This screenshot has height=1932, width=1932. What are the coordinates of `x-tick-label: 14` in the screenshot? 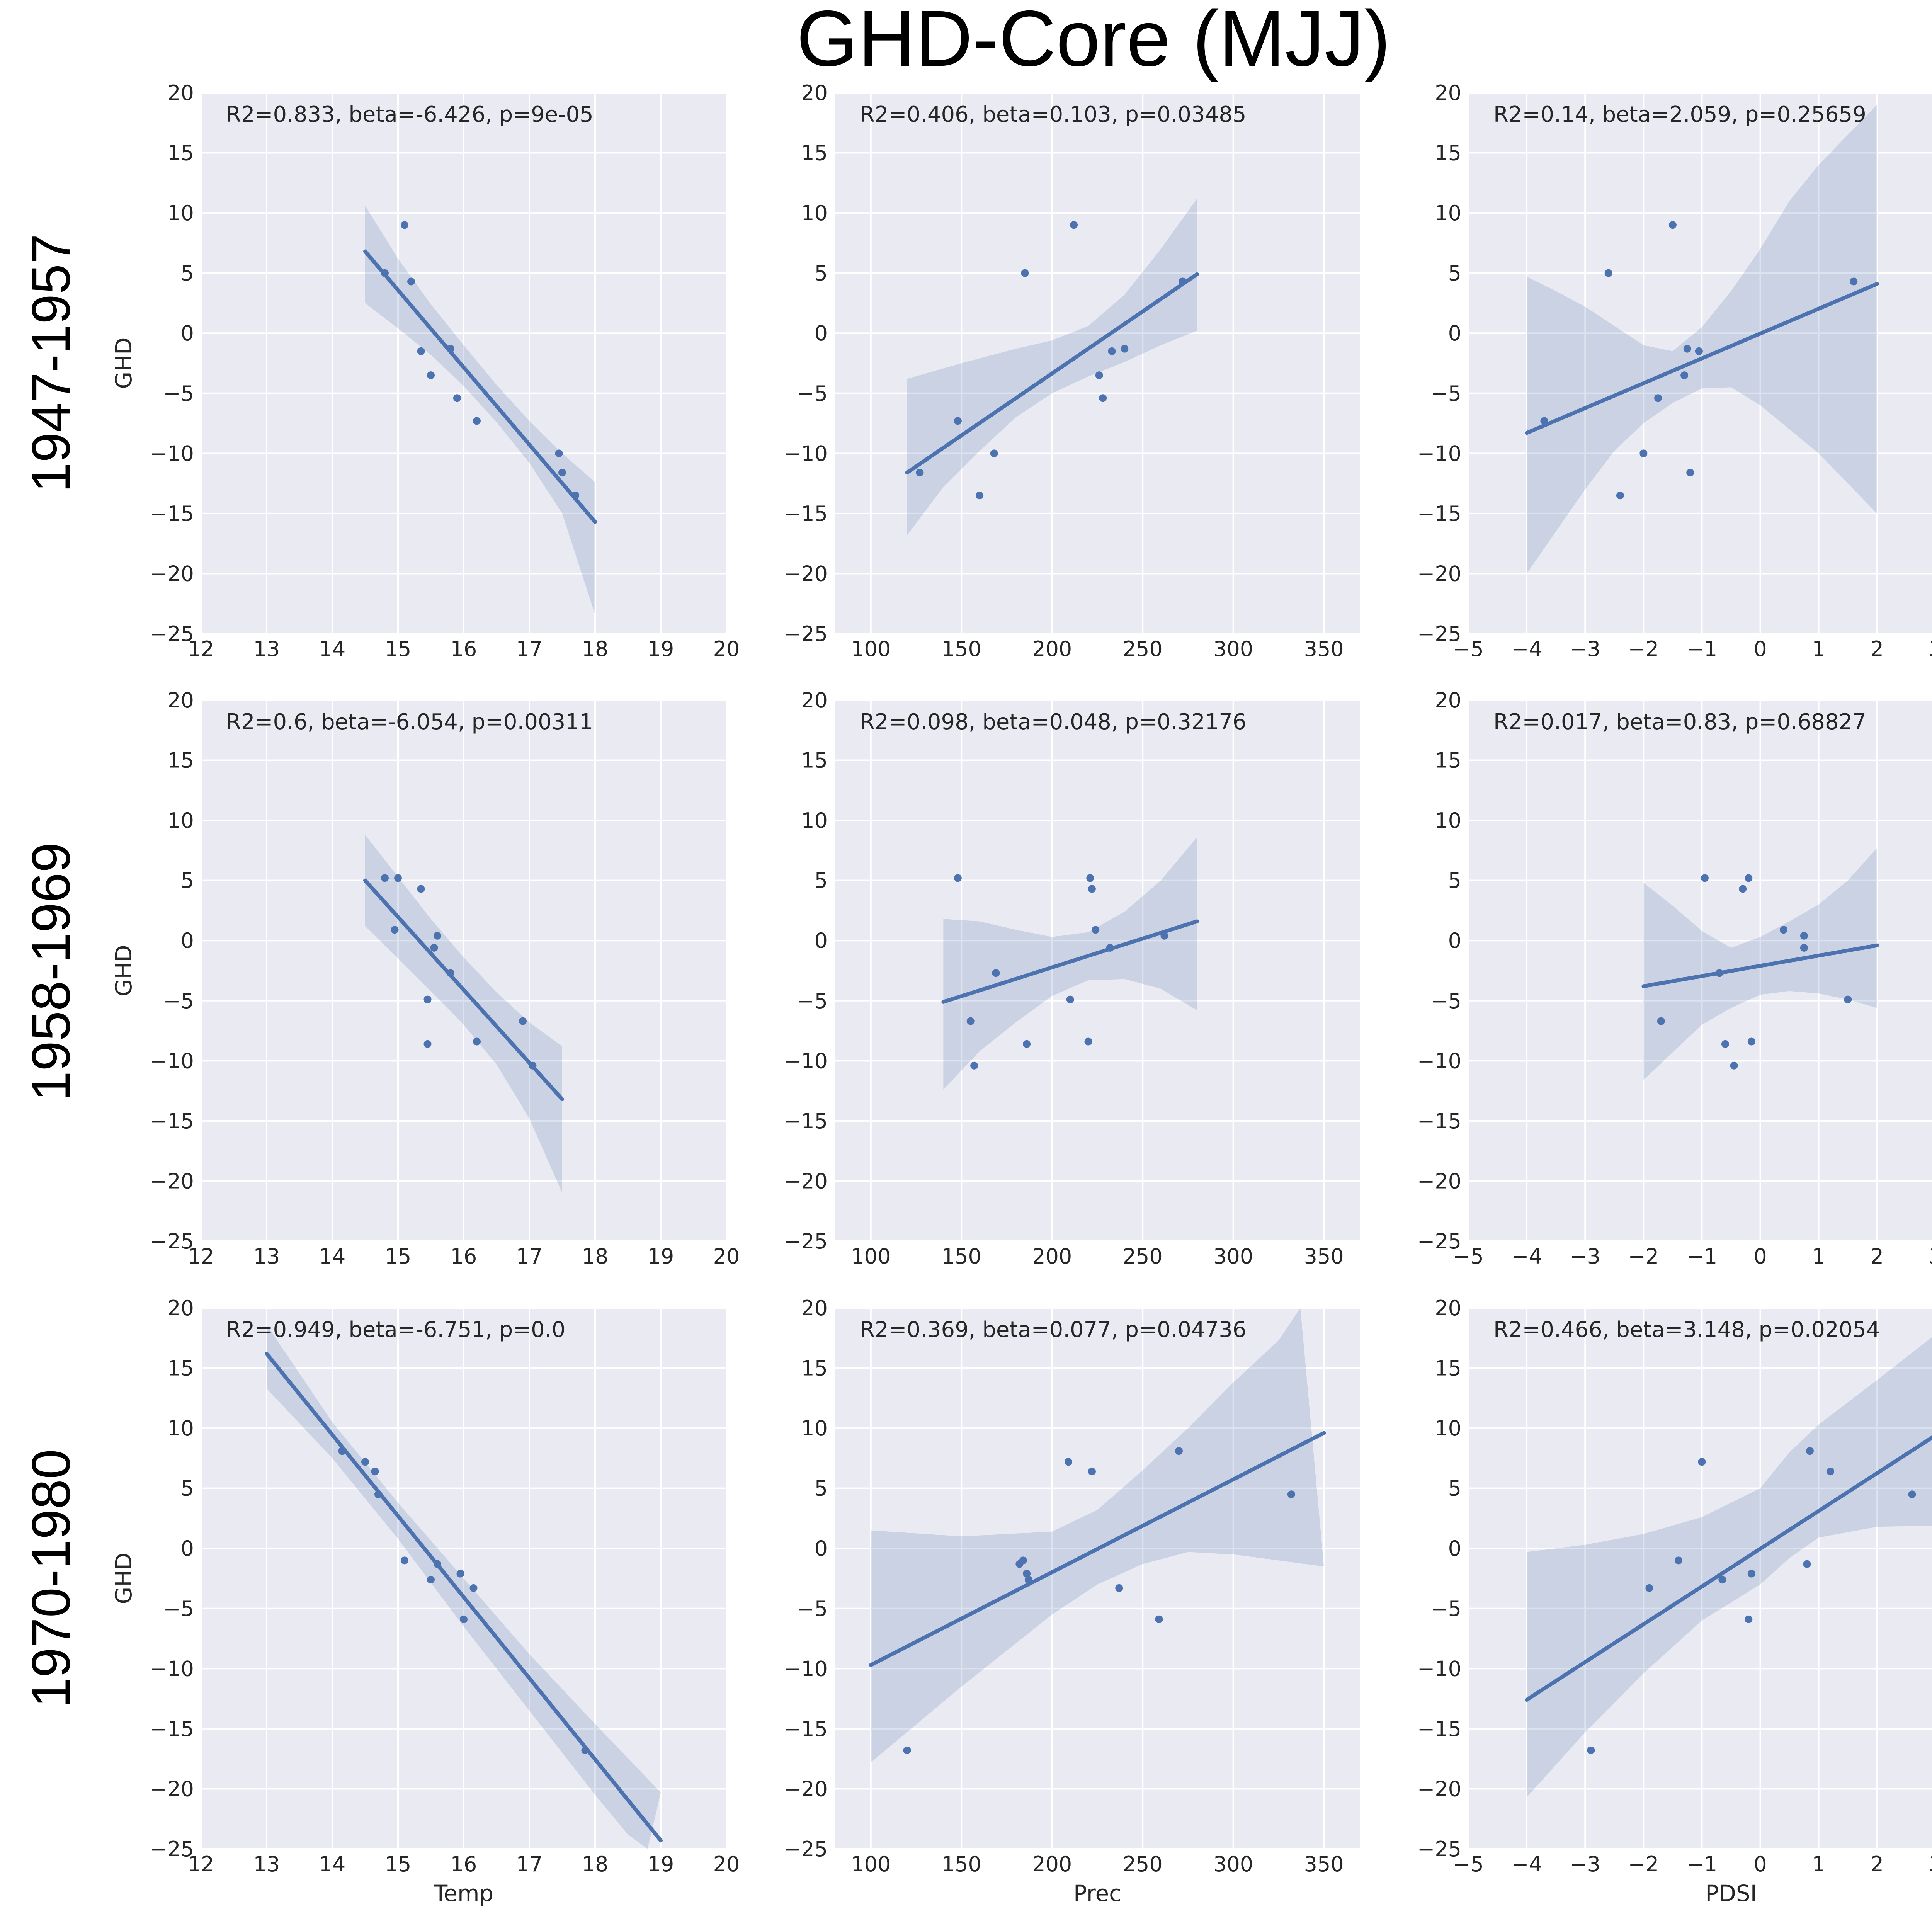 It's located at (333, 1256).